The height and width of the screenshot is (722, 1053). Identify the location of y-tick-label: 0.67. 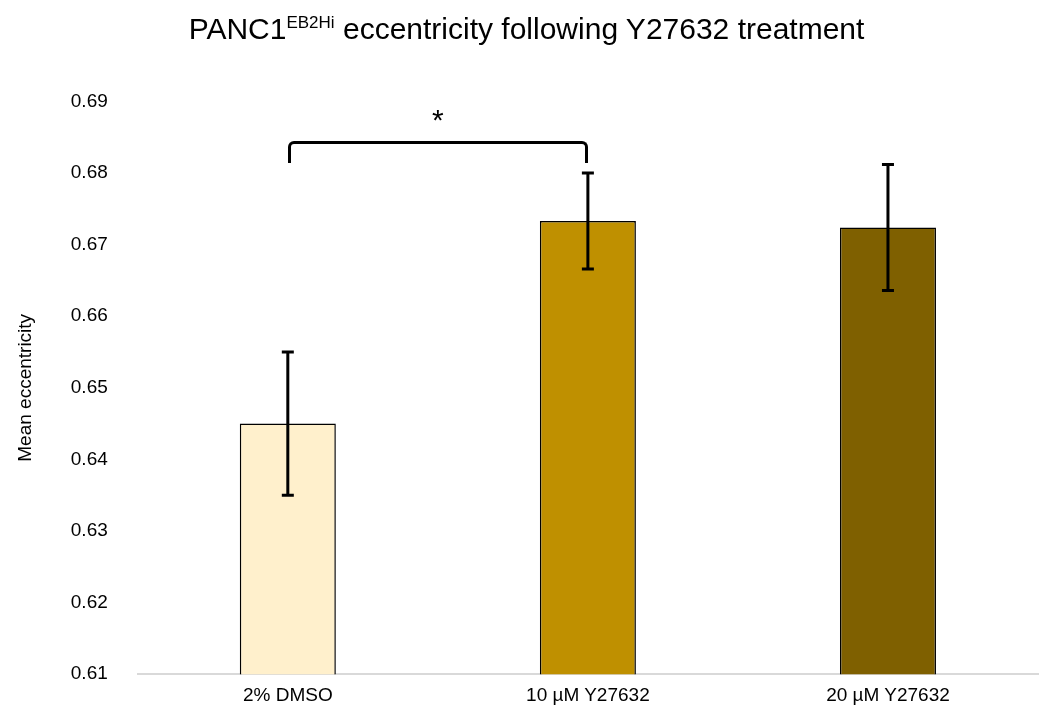
(89, 243).